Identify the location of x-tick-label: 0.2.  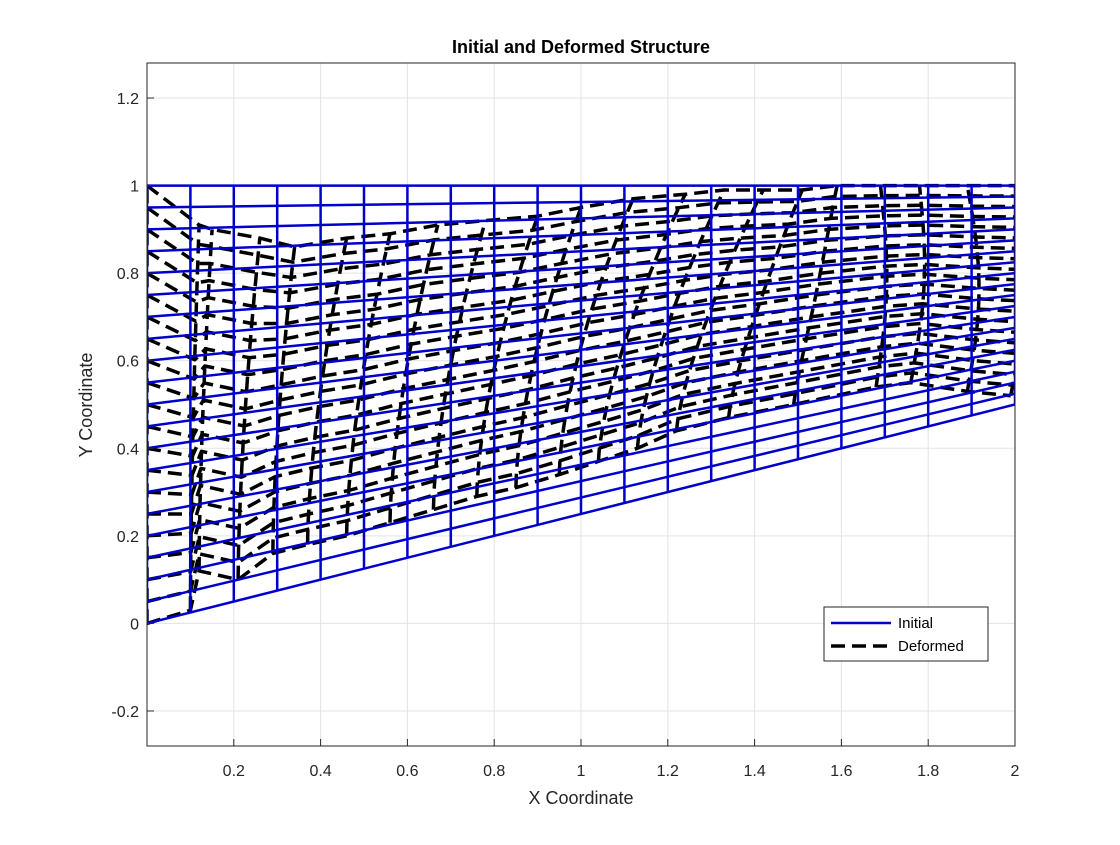
(234, 771).